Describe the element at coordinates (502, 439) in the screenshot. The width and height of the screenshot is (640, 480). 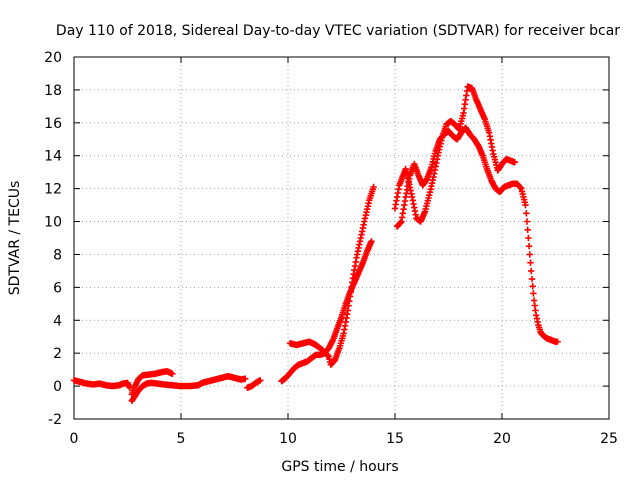
I see `x-tick-label: 20` at that location.